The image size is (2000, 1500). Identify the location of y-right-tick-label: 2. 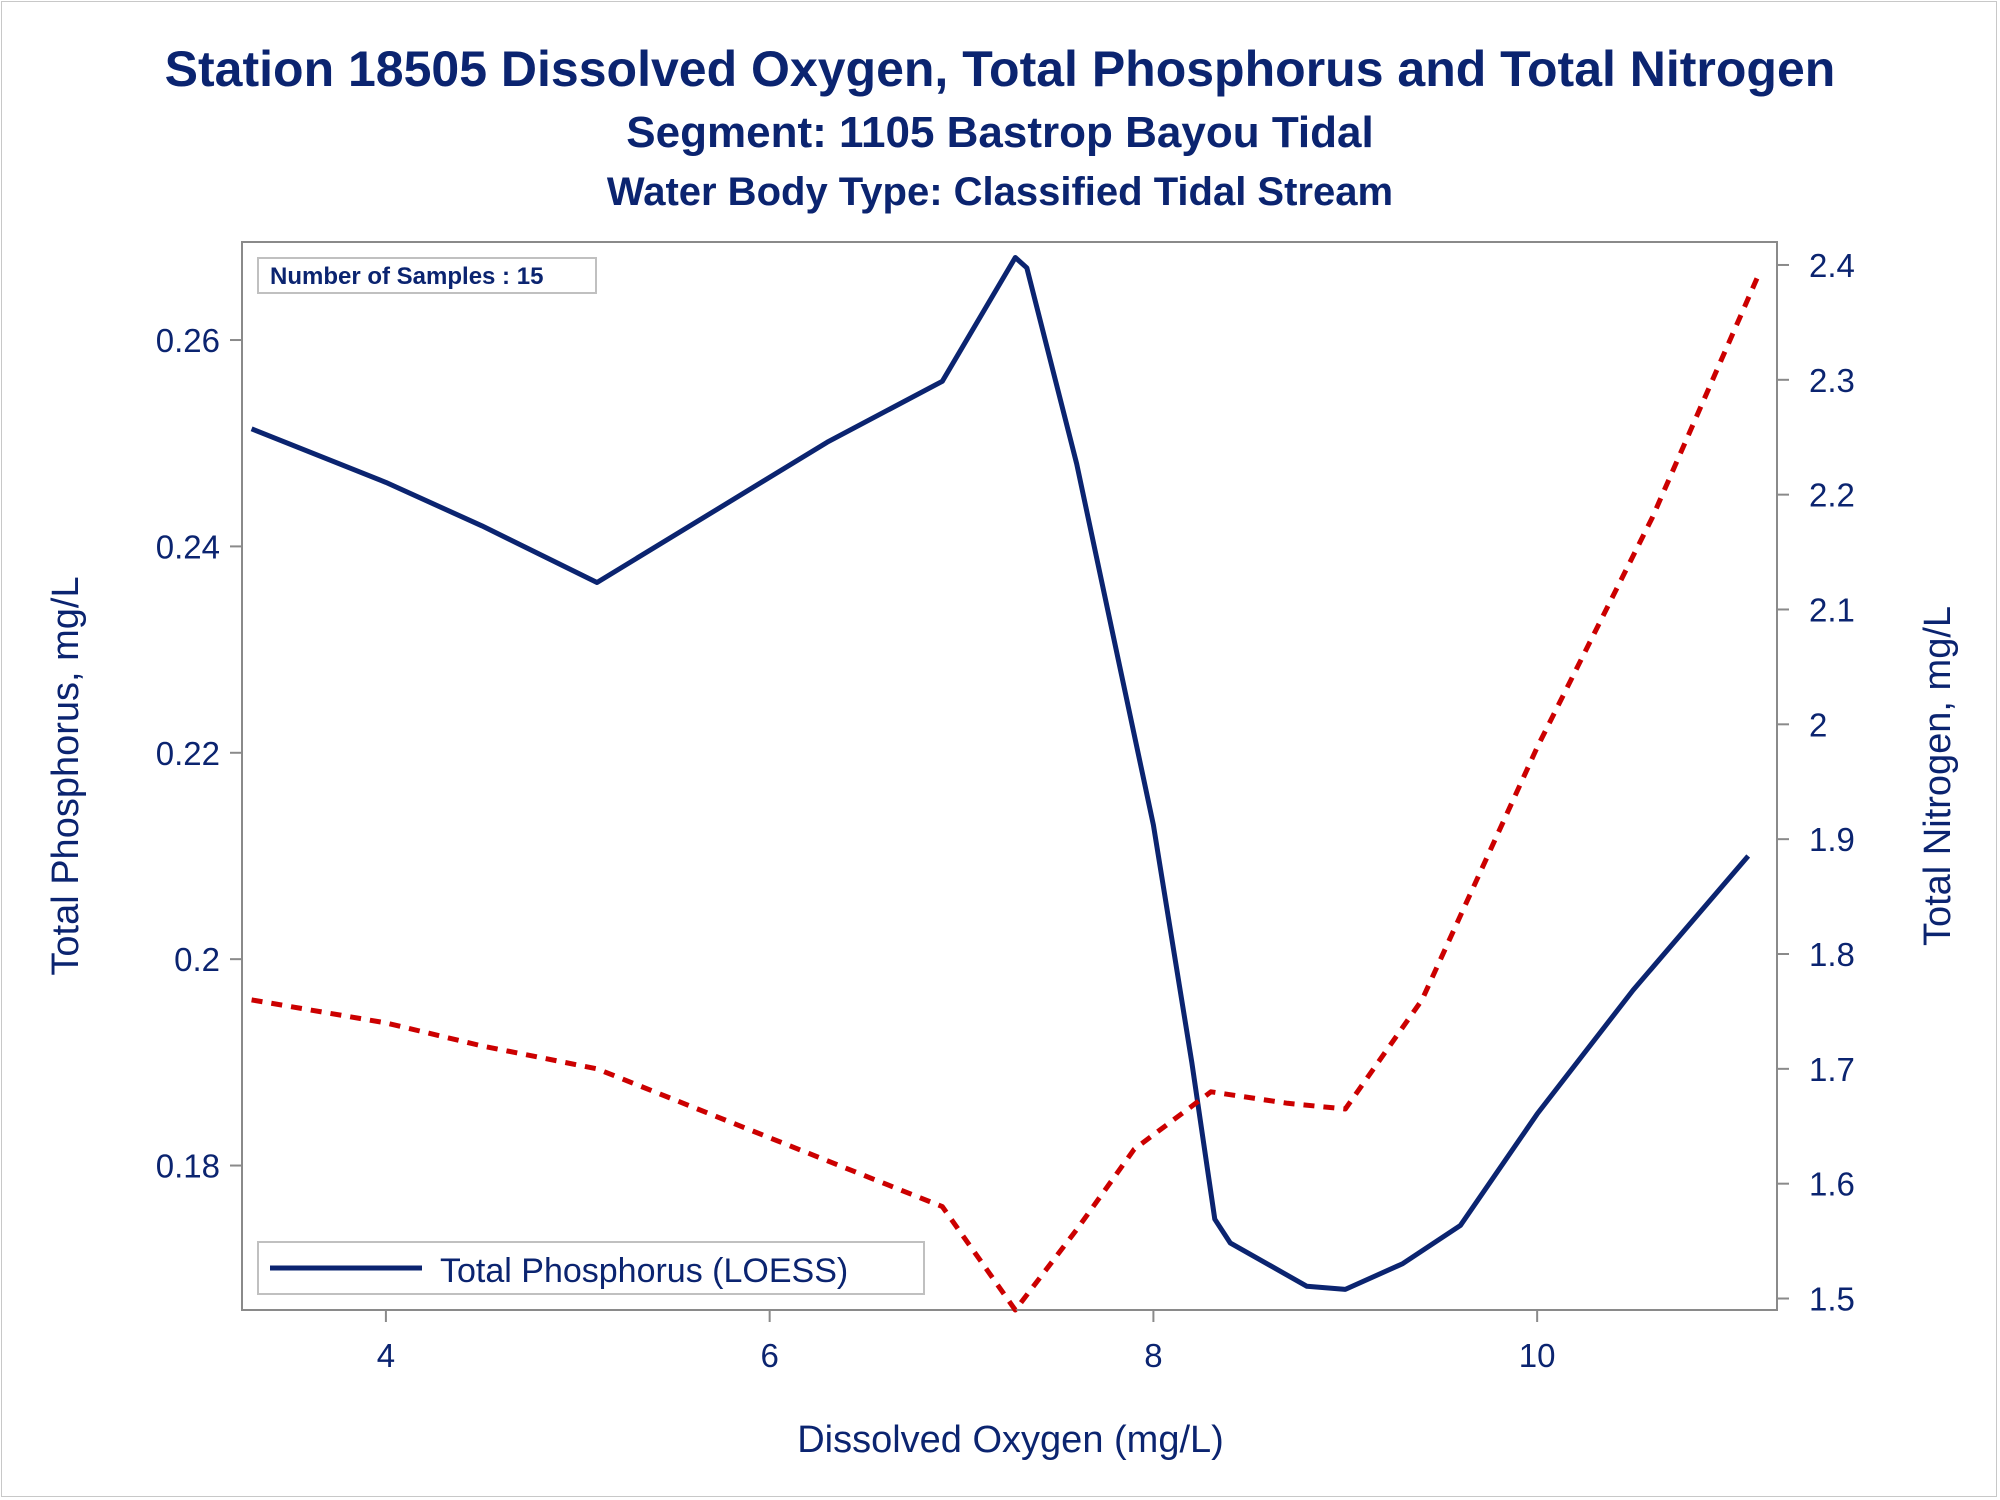
(1818, 724).